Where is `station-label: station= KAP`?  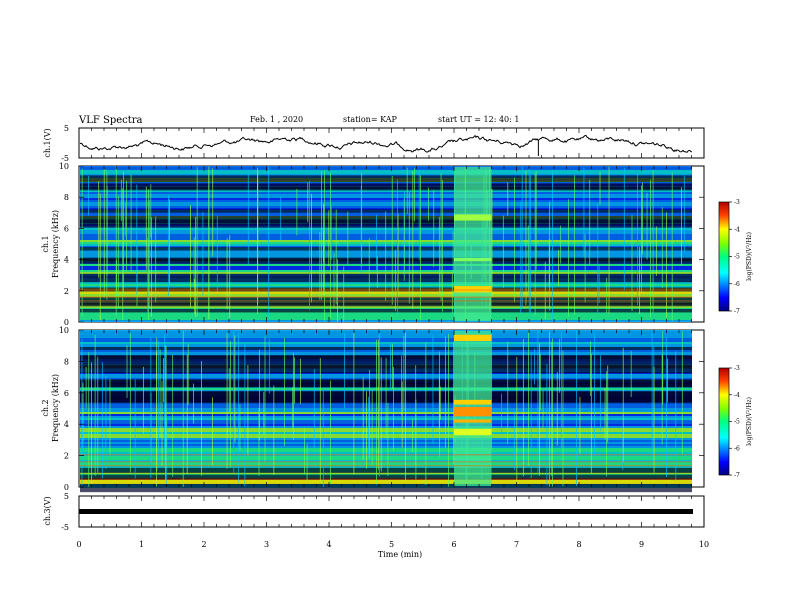
station-label: station= KAP is located at coordinates (370, 119).